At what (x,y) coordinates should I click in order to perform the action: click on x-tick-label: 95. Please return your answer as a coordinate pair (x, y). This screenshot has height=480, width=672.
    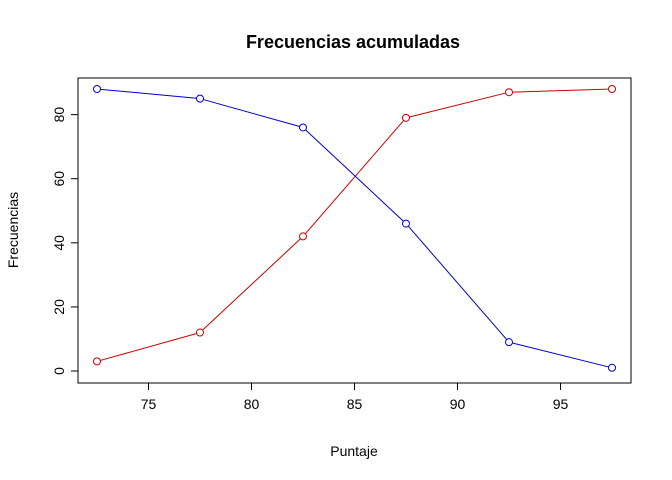
    Looking at the image, I should click on (561, 404).